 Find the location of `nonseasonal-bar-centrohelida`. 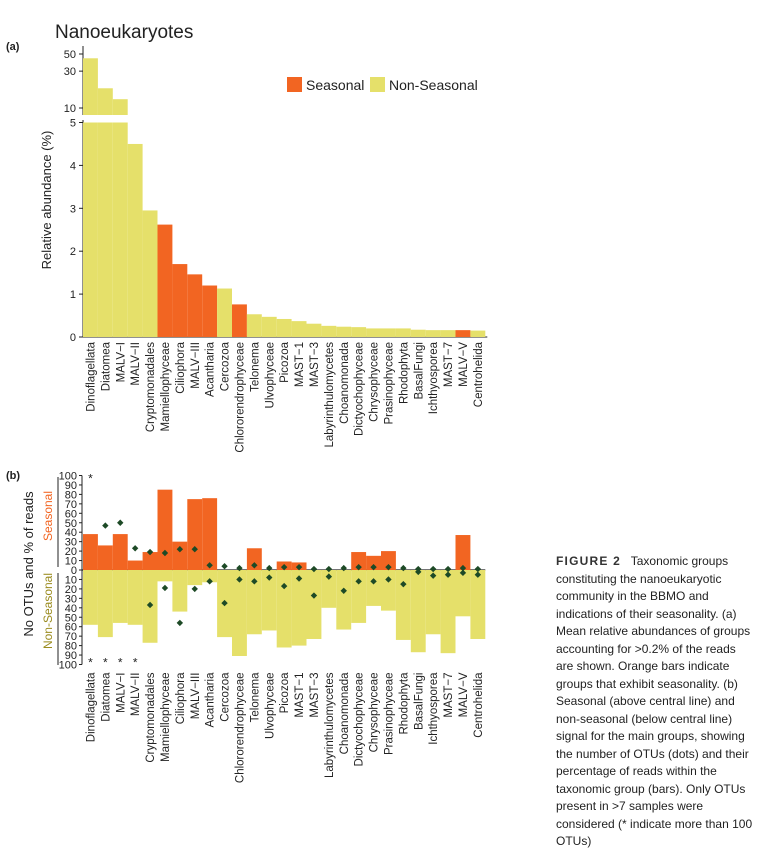

nonseasonal-bar-centrohelida is located at coordinates (478, 604).